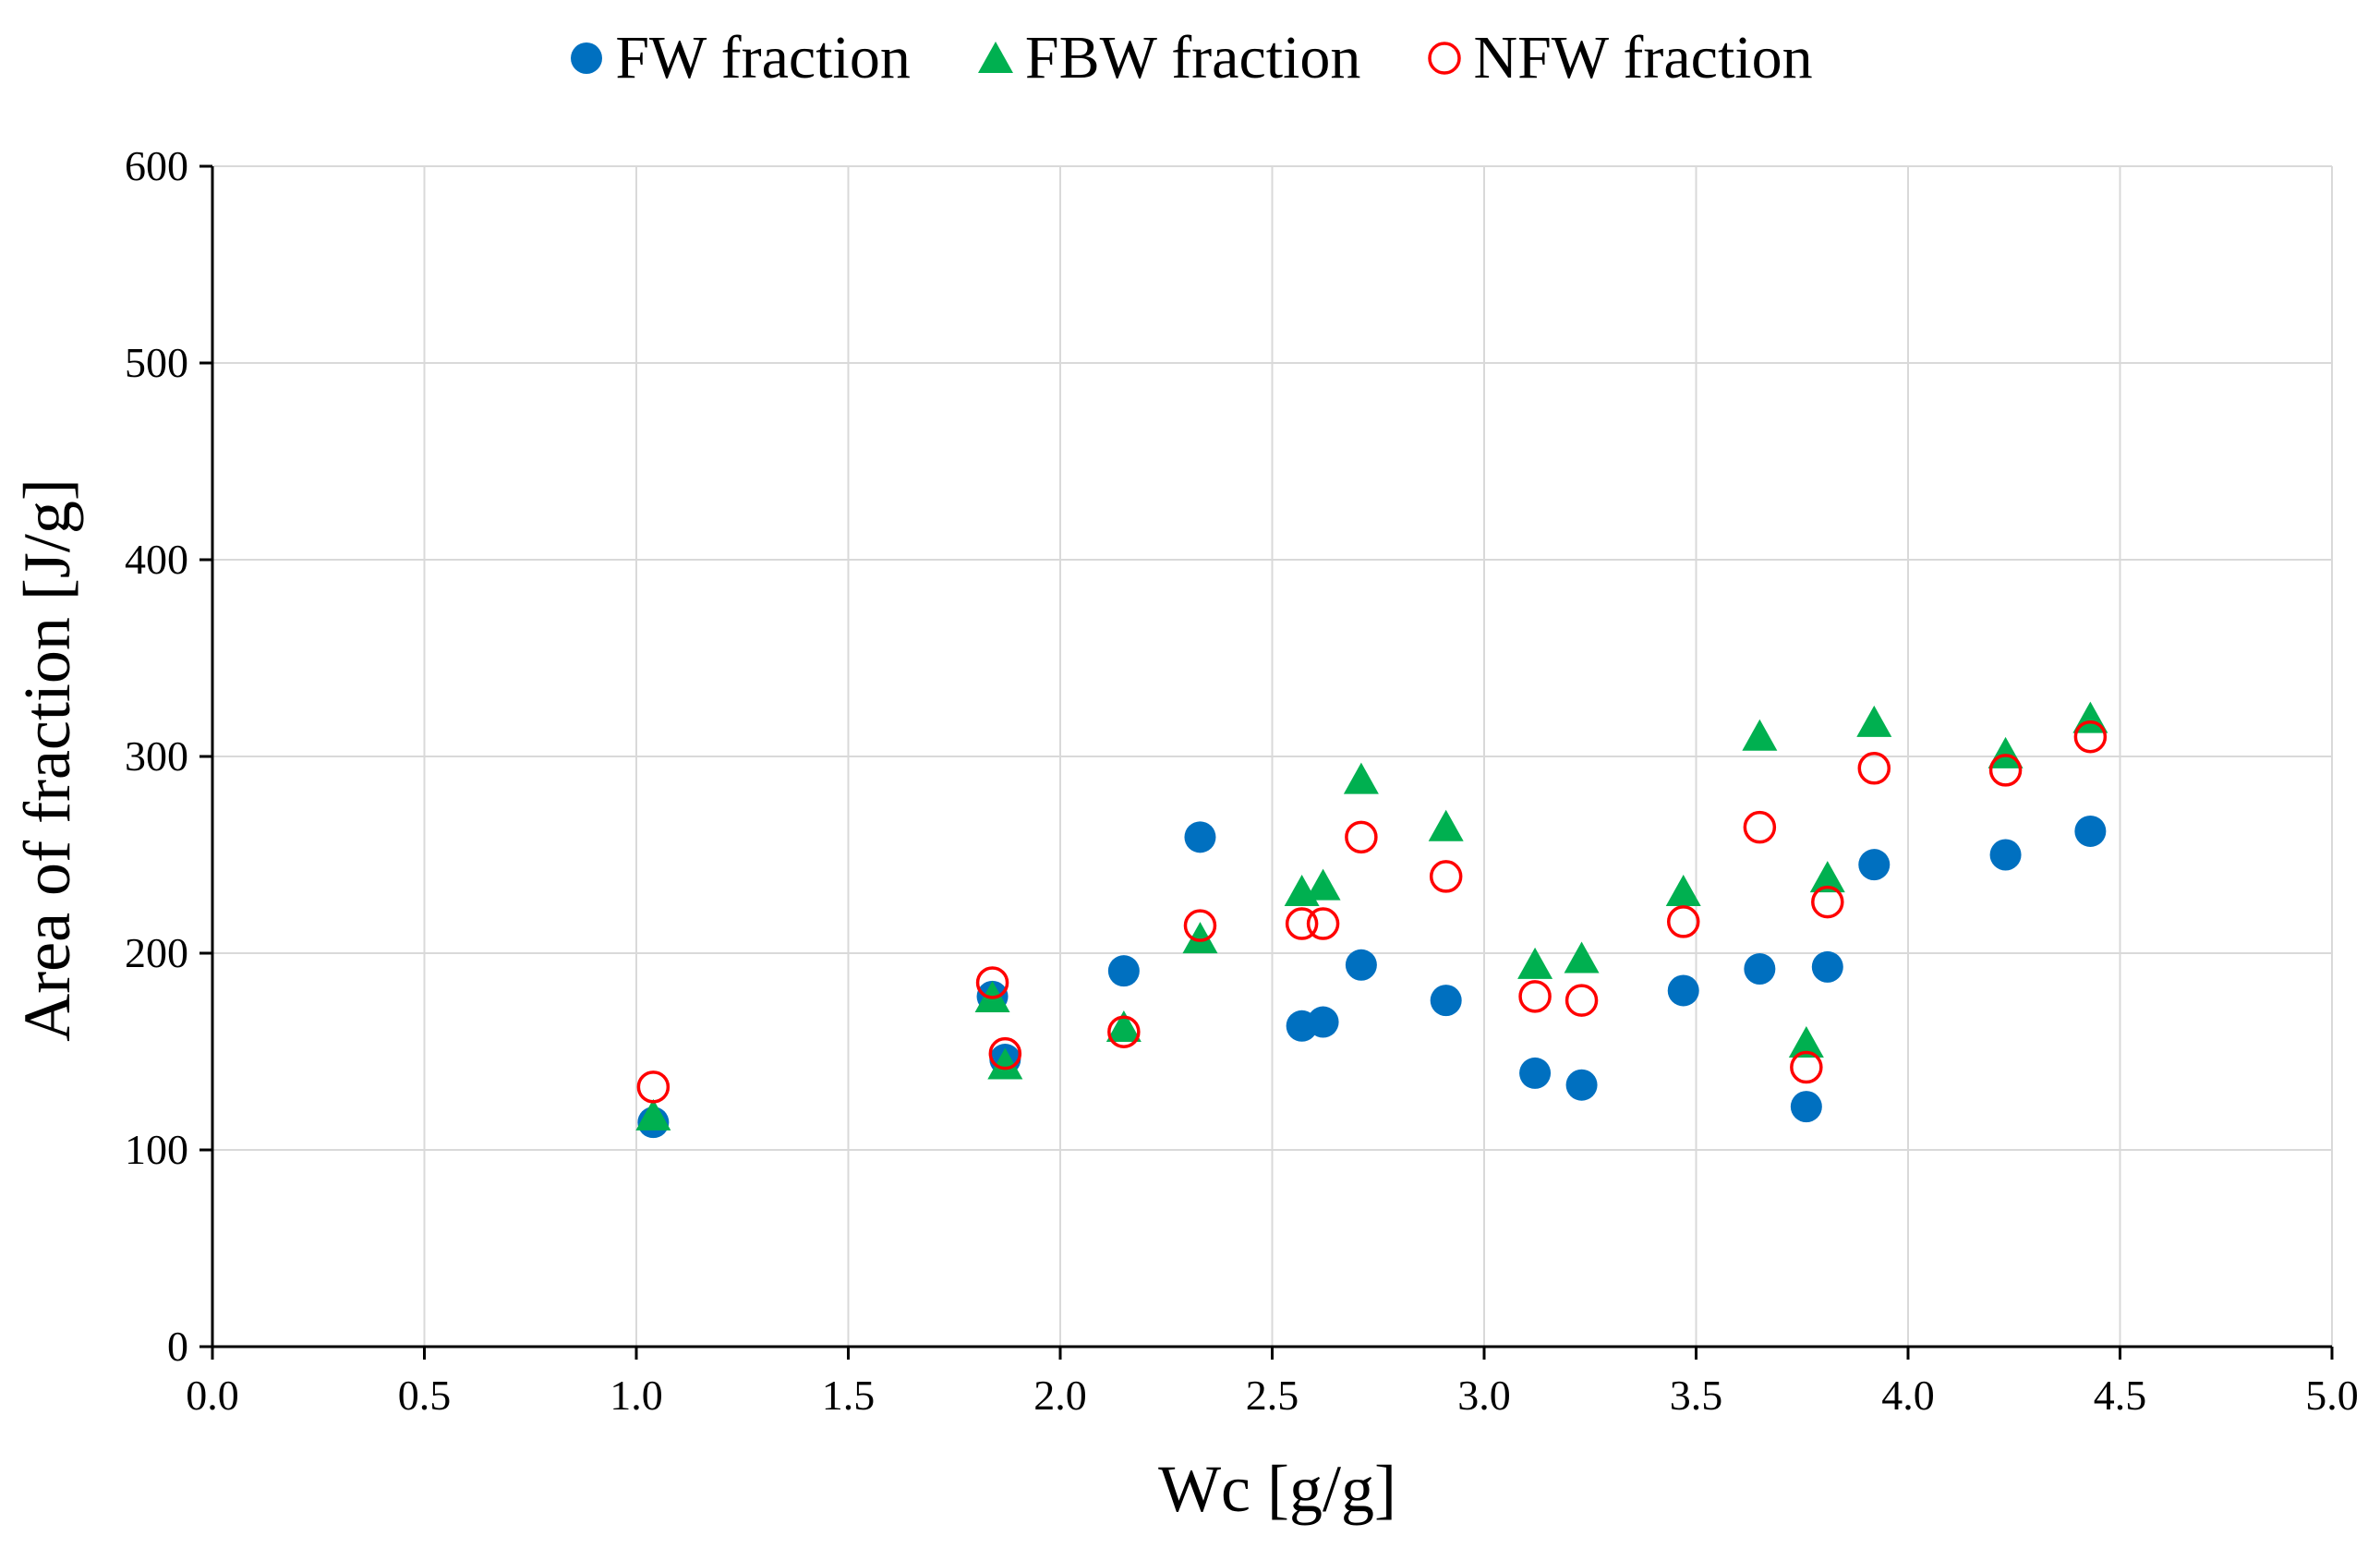  Describe the element at coordinates (425, 1395) in the screenshot. I see `x-tick-label: 0.5` at that location.